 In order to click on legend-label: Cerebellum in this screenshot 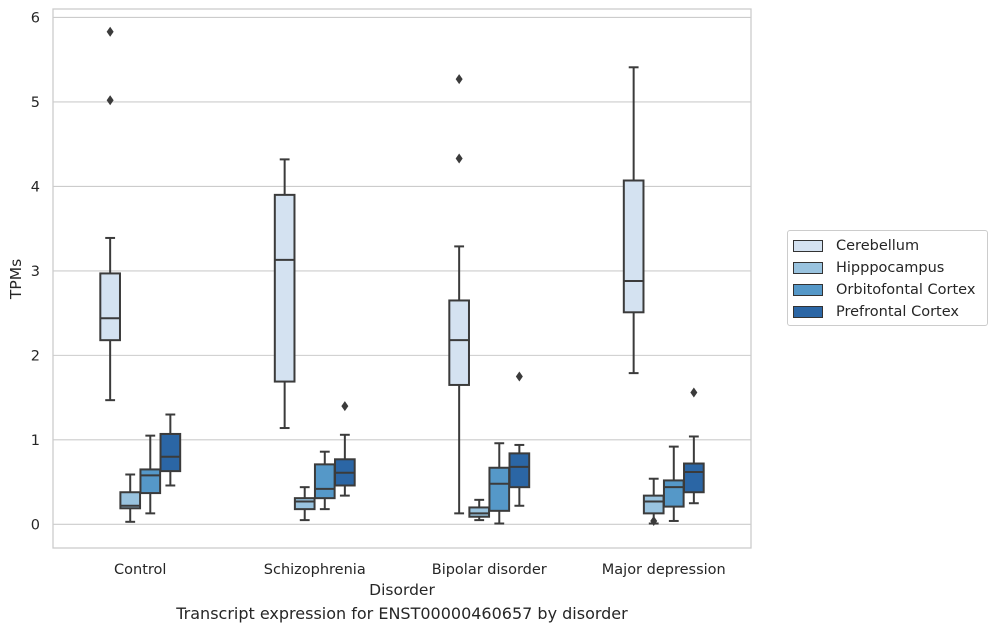, I will do `click(878, 246)`.